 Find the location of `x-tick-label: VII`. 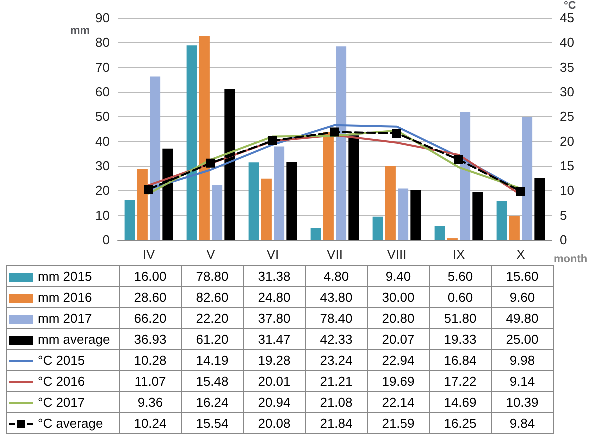

x-tick-label: VII is located at coordinates (335, 254).